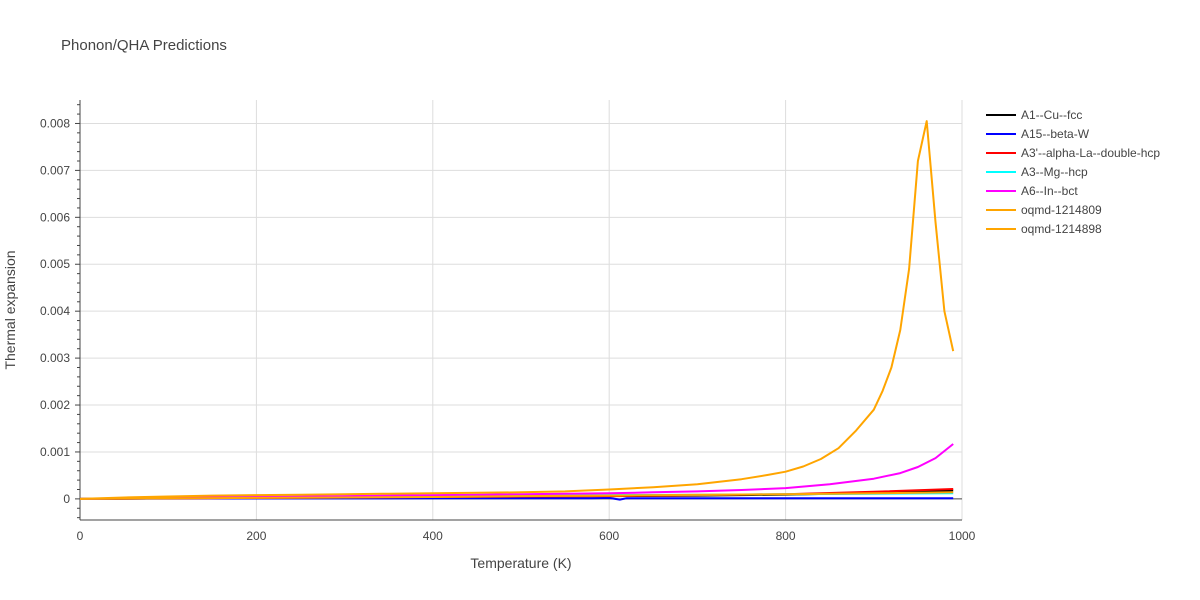 This screenshot has width=1200, height=600. I want to click on x-axis-title: Temperature (K), so click(520, 563).